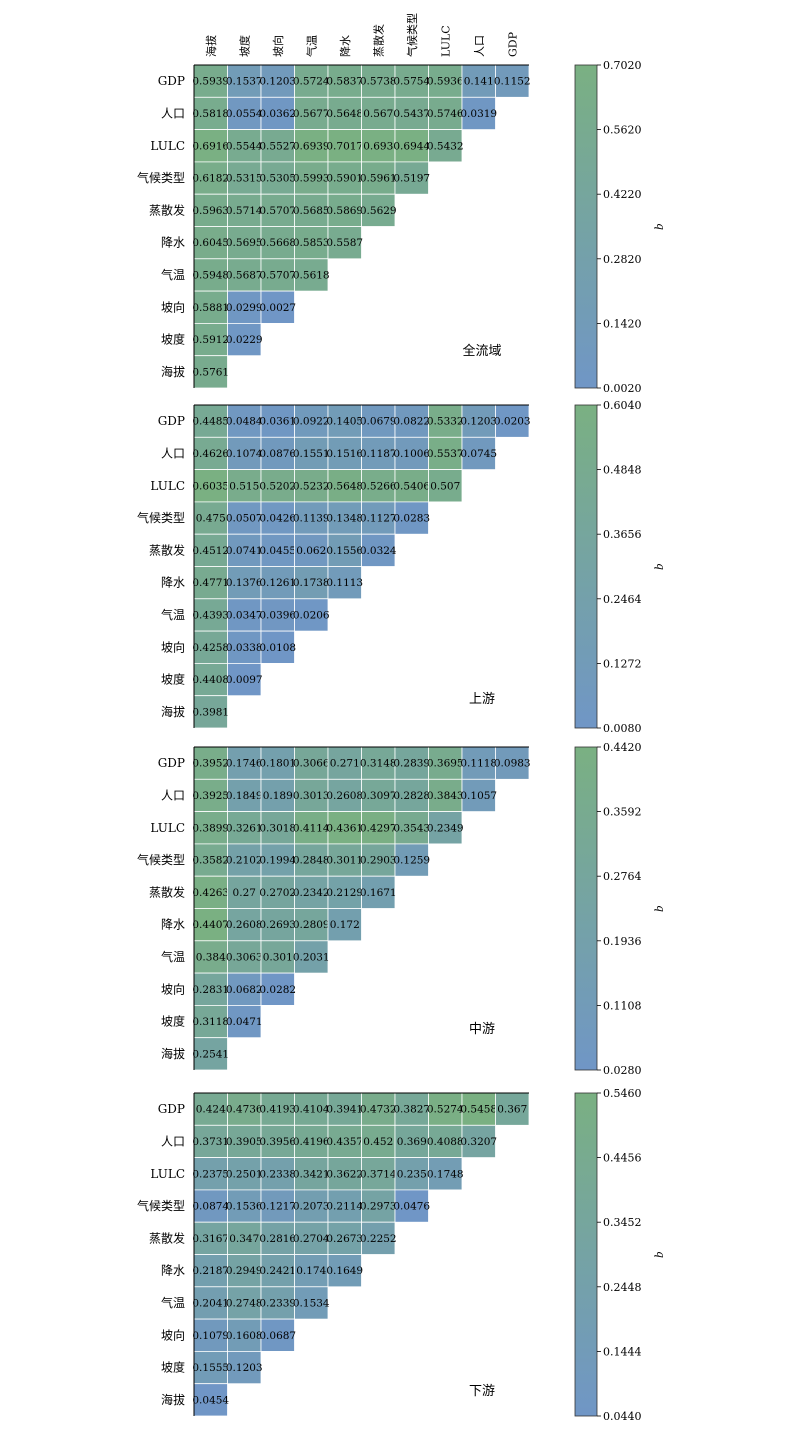  What do you see at coordinates (244, 340) in the screenshot?
I see `cell-value: 0.0229` at bounding box center [244, 340].